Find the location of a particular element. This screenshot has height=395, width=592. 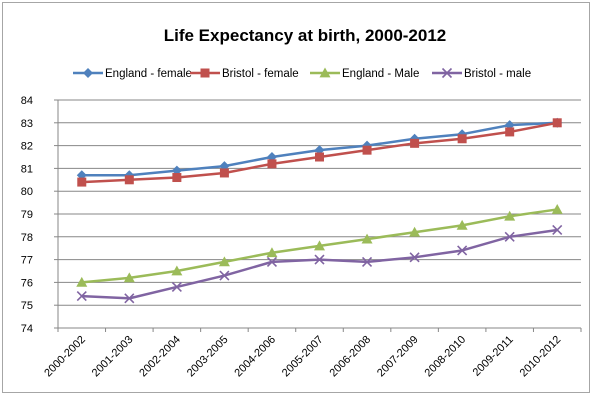

y-tick-label: 74 is located at coordinates (27, 329).